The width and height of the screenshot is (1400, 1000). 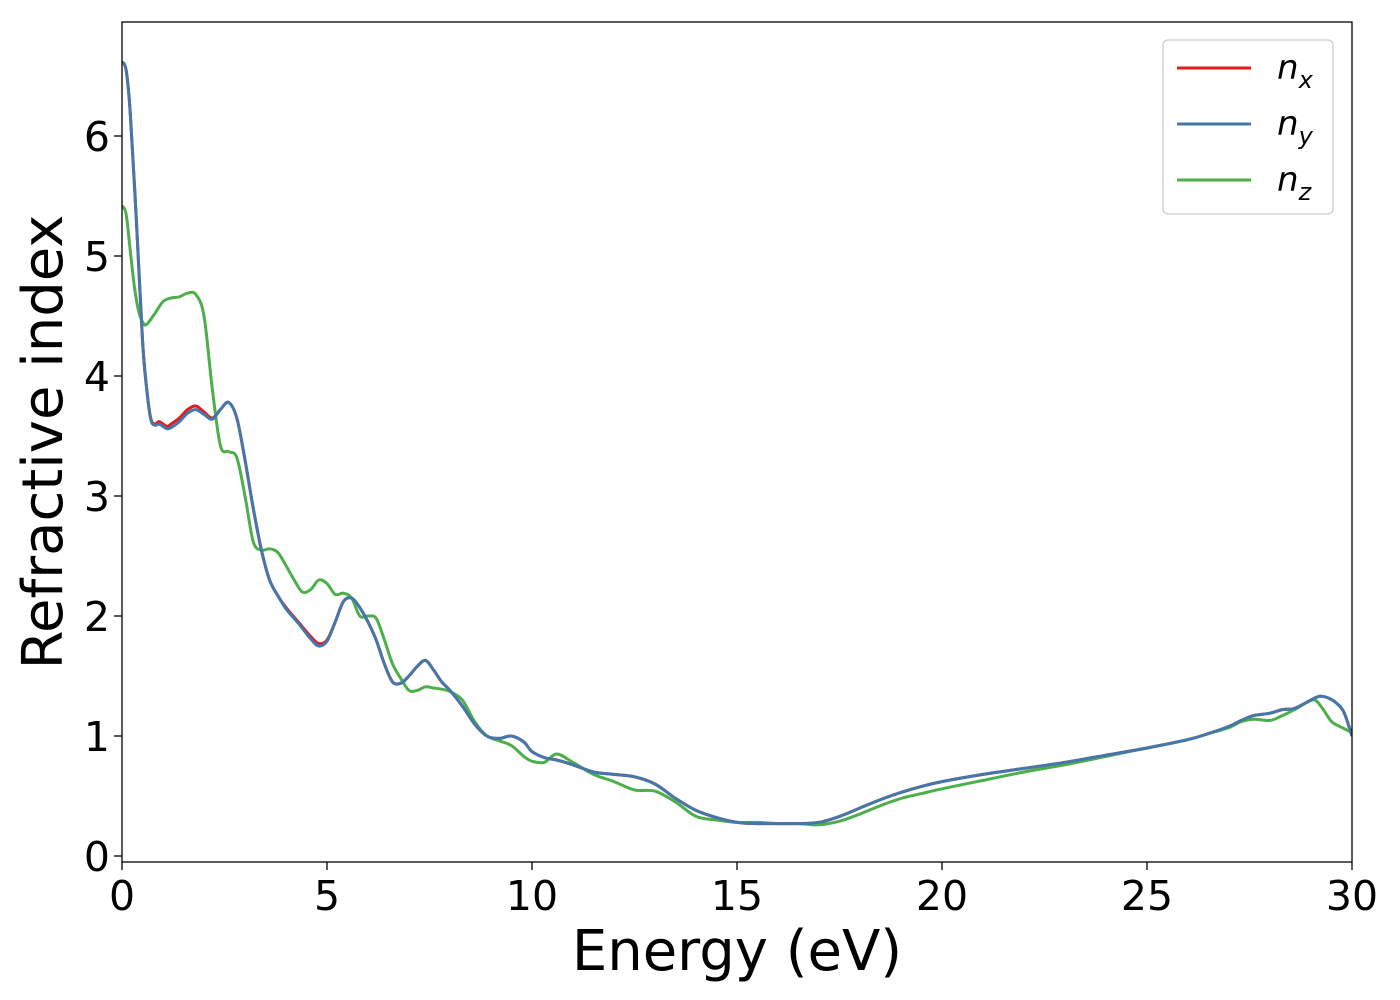 What do you see at coordinates (737, 896) in the screenshot?
I see `x-tick-label: 15` at bounding box center [737, 896].